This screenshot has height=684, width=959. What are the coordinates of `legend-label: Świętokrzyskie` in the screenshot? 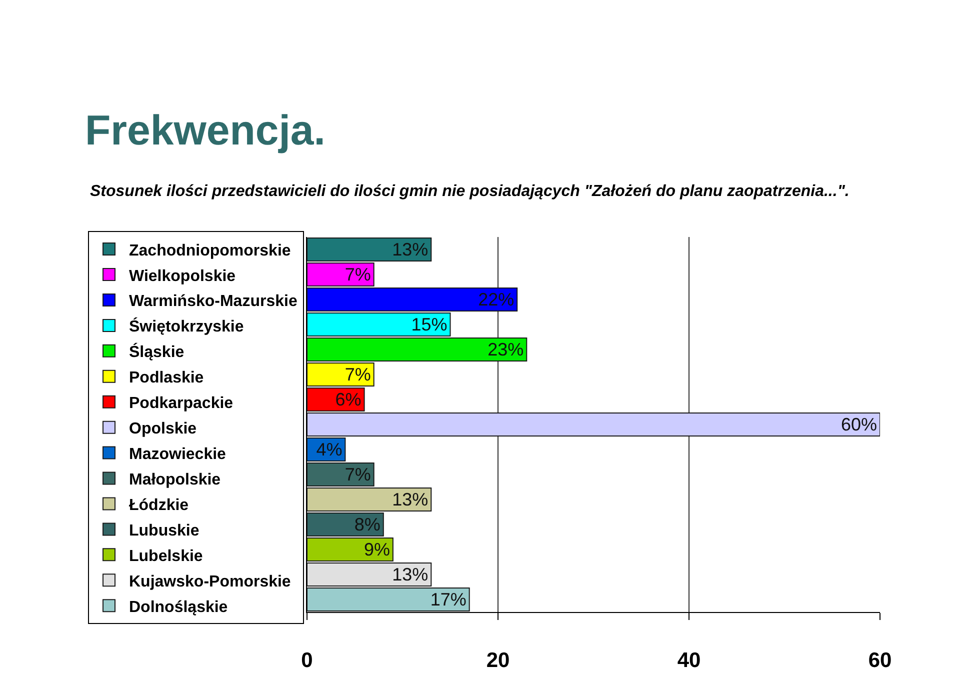 It's located at (186, 326).